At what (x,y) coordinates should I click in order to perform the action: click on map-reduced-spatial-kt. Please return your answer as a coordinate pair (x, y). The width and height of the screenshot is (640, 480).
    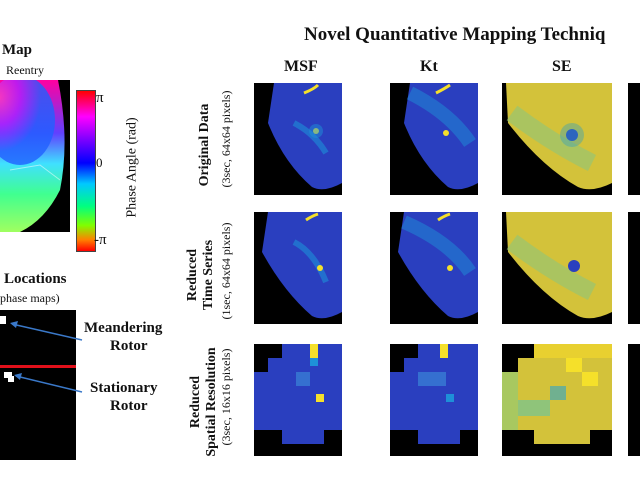
    Looking at the image, I should click on (434, 400).